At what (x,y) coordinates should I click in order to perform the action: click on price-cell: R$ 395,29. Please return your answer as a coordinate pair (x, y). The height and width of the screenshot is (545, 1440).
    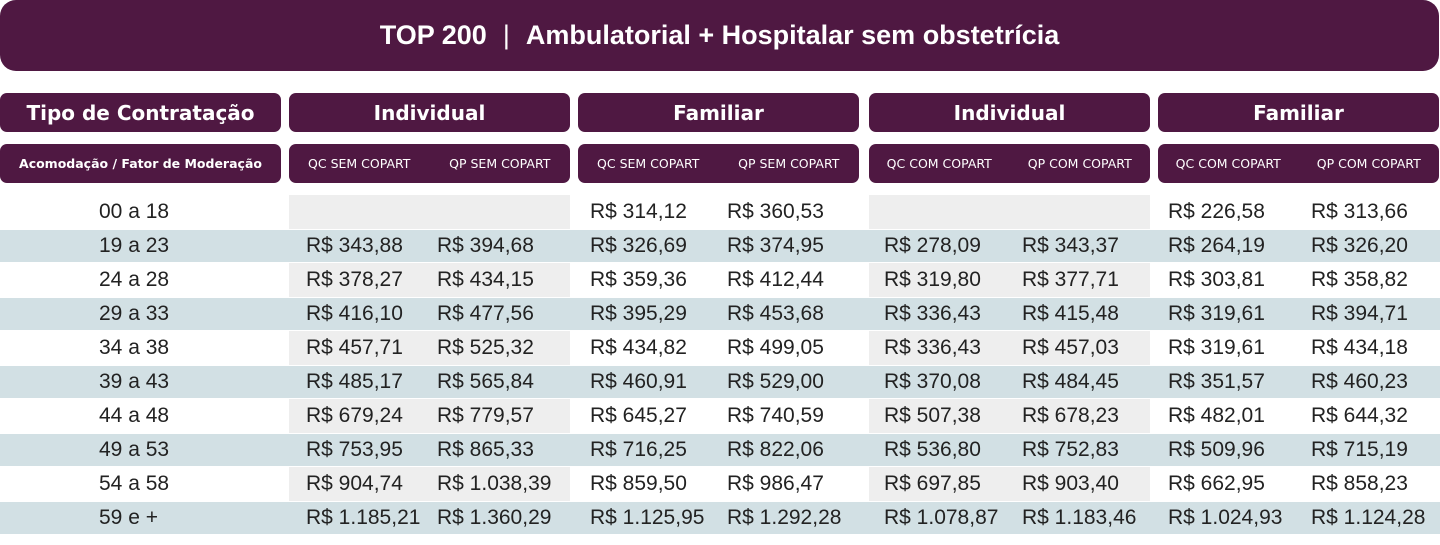
    Looking at the image, I should click on (638, 313).